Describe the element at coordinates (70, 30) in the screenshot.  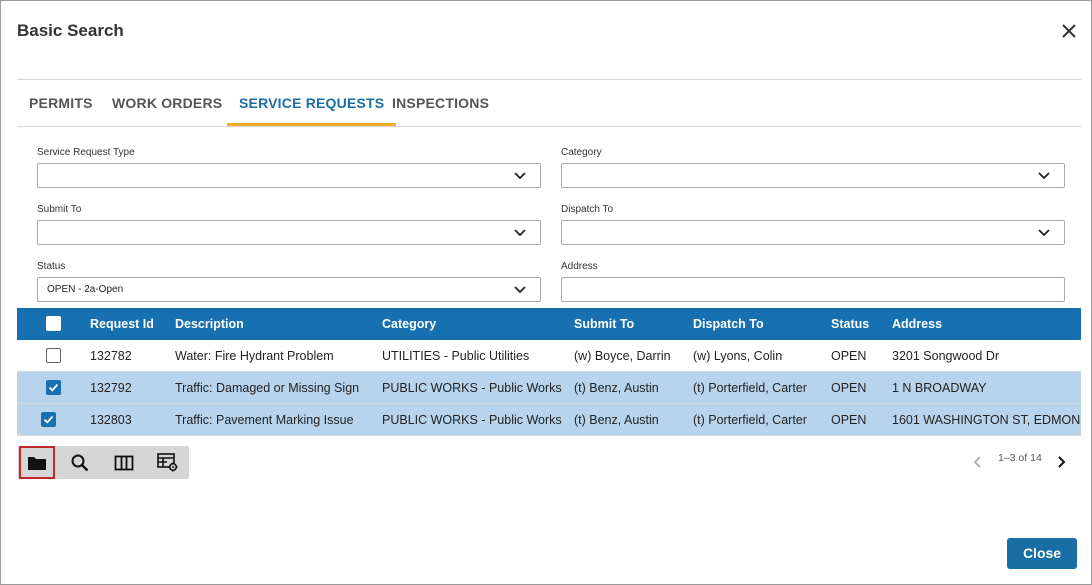
I see `dialog-title: Basic Search` at that location.